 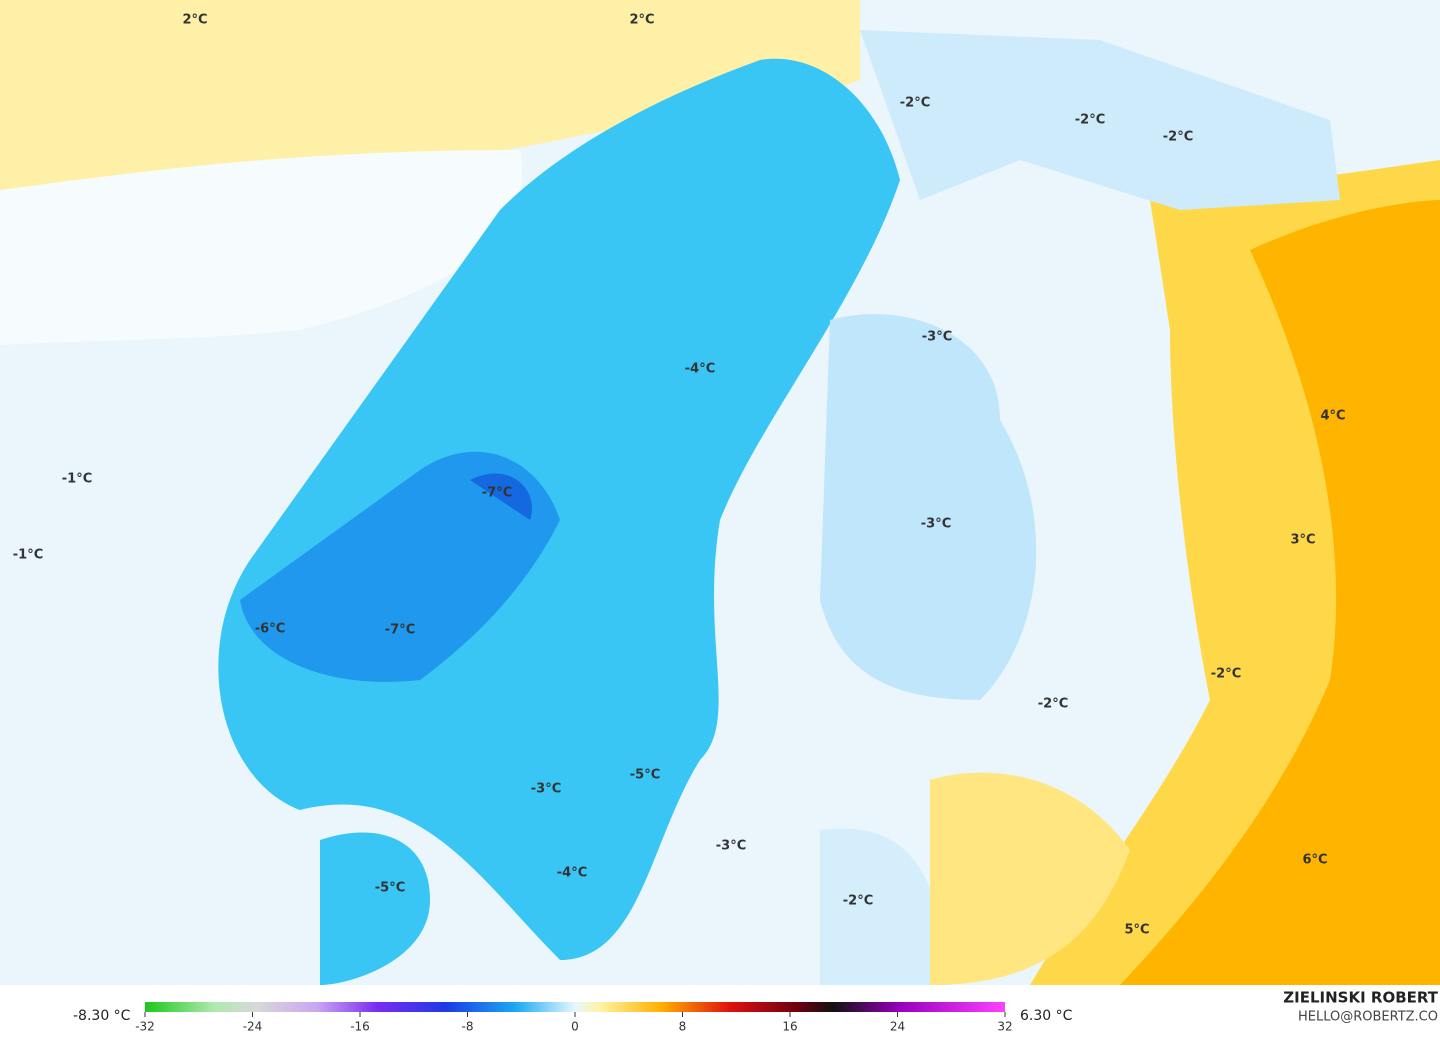 I want to click on contact: HELLO@ROBERTZ.CO, so click(x=1368, y=1017).